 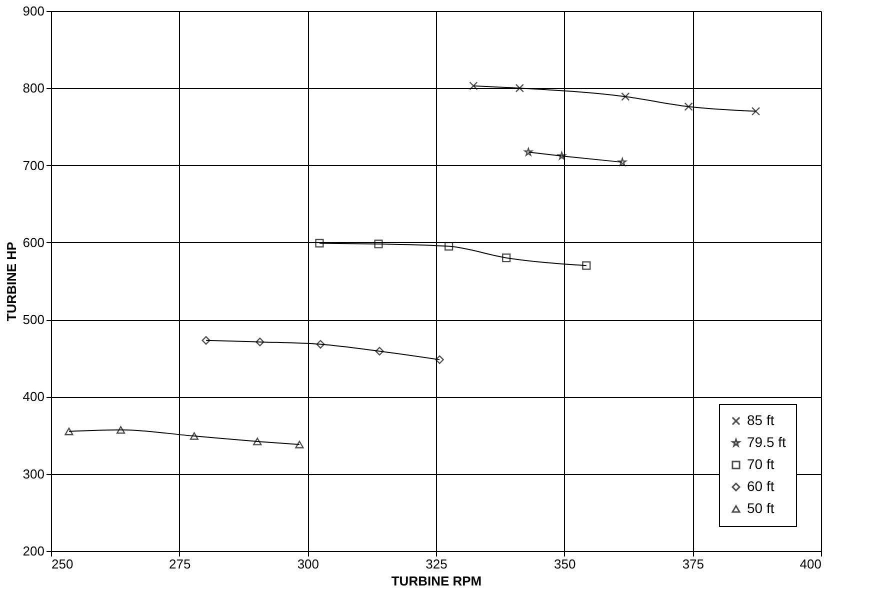 I want to click on y-tick-label: 900, so click(x=33, y=11).